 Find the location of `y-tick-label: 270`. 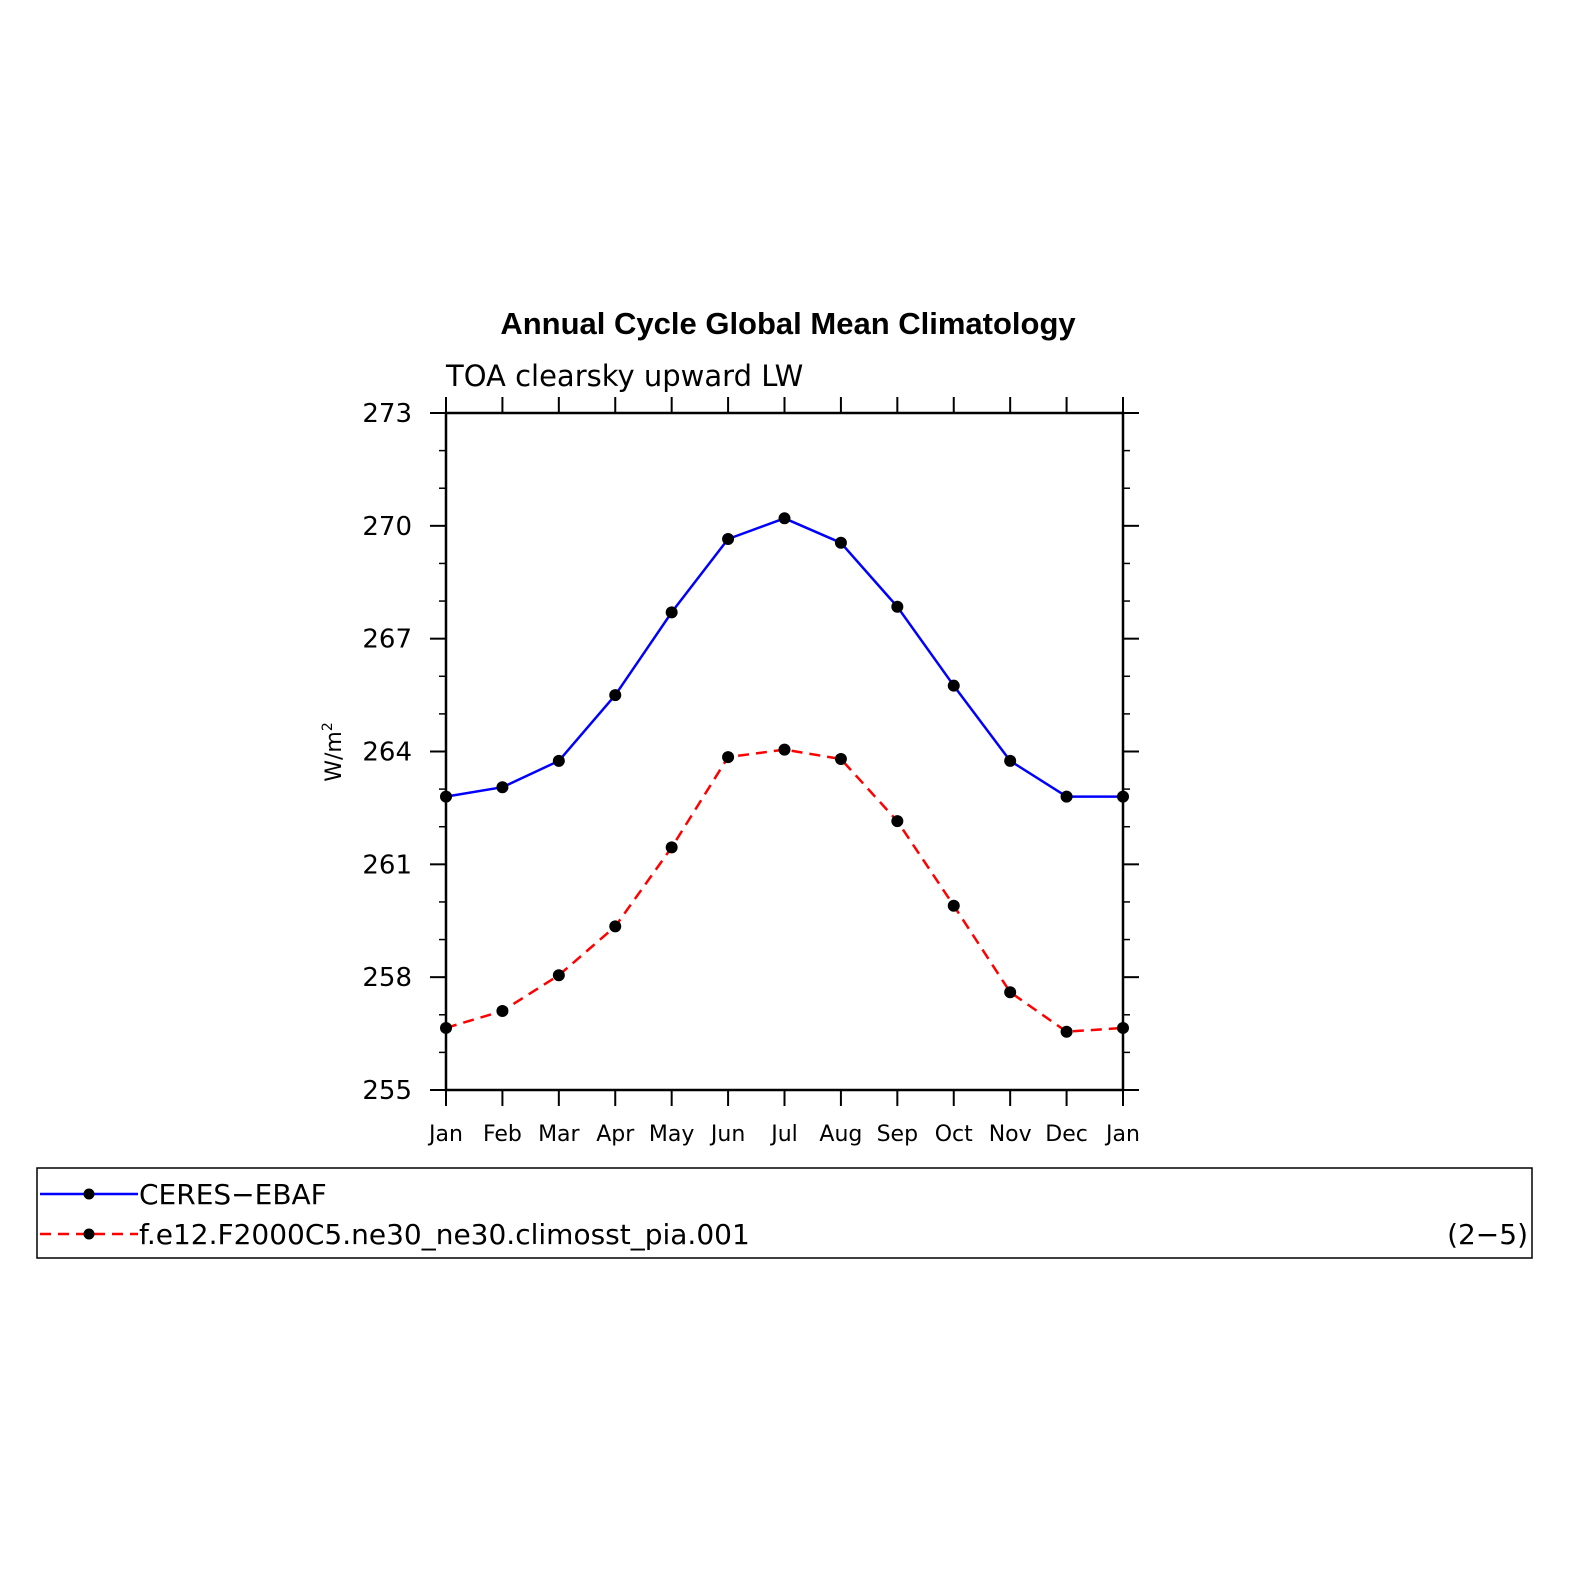

y-tick-label: 270 is located at coordinates (387, 527).